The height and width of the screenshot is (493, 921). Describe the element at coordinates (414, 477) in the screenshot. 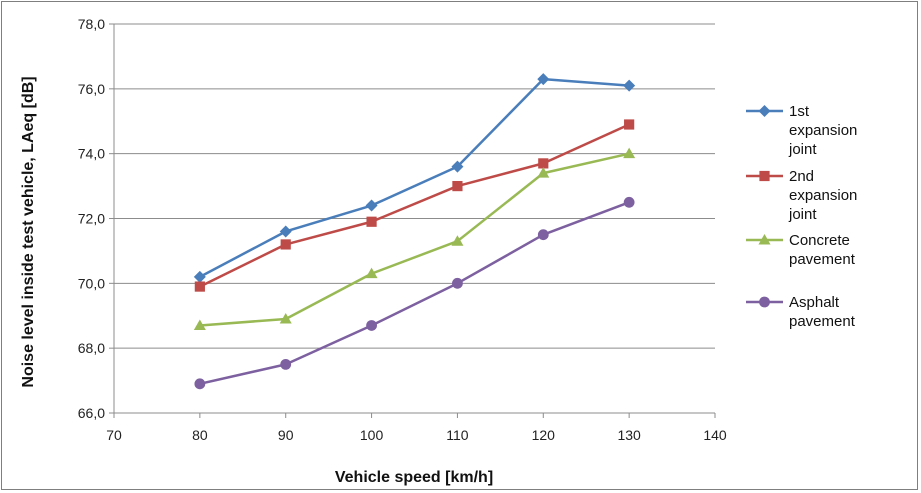

I see `x-axis-title: Vehicle speed [km/h]` at that location.